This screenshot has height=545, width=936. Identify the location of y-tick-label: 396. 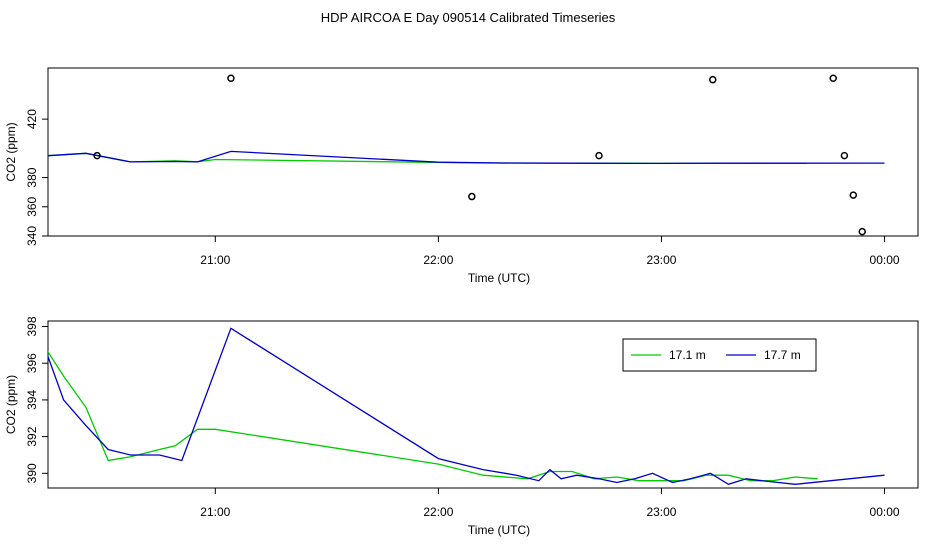
(32, 363).